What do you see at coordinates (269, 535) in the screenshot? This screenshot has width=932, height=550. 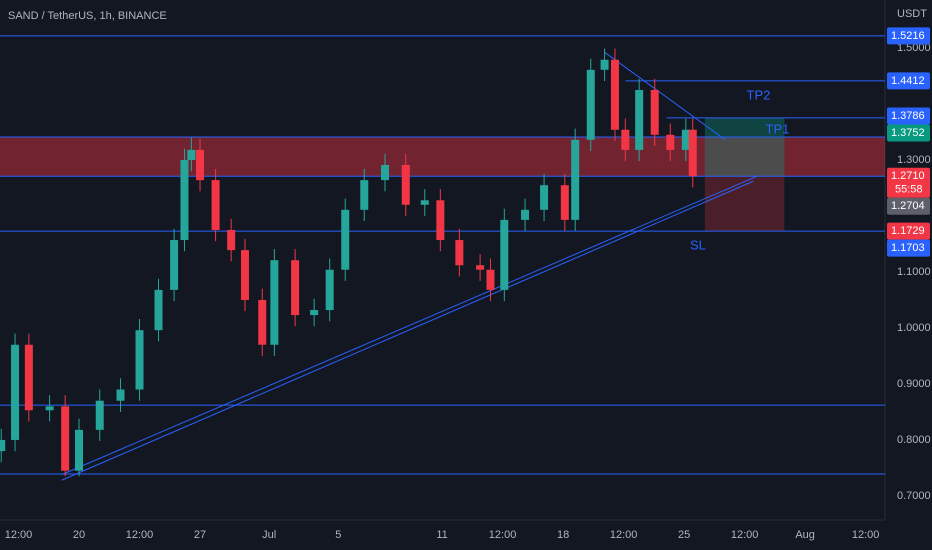 I see `x-tick-label: Jul` at bounding box center [269, 535].